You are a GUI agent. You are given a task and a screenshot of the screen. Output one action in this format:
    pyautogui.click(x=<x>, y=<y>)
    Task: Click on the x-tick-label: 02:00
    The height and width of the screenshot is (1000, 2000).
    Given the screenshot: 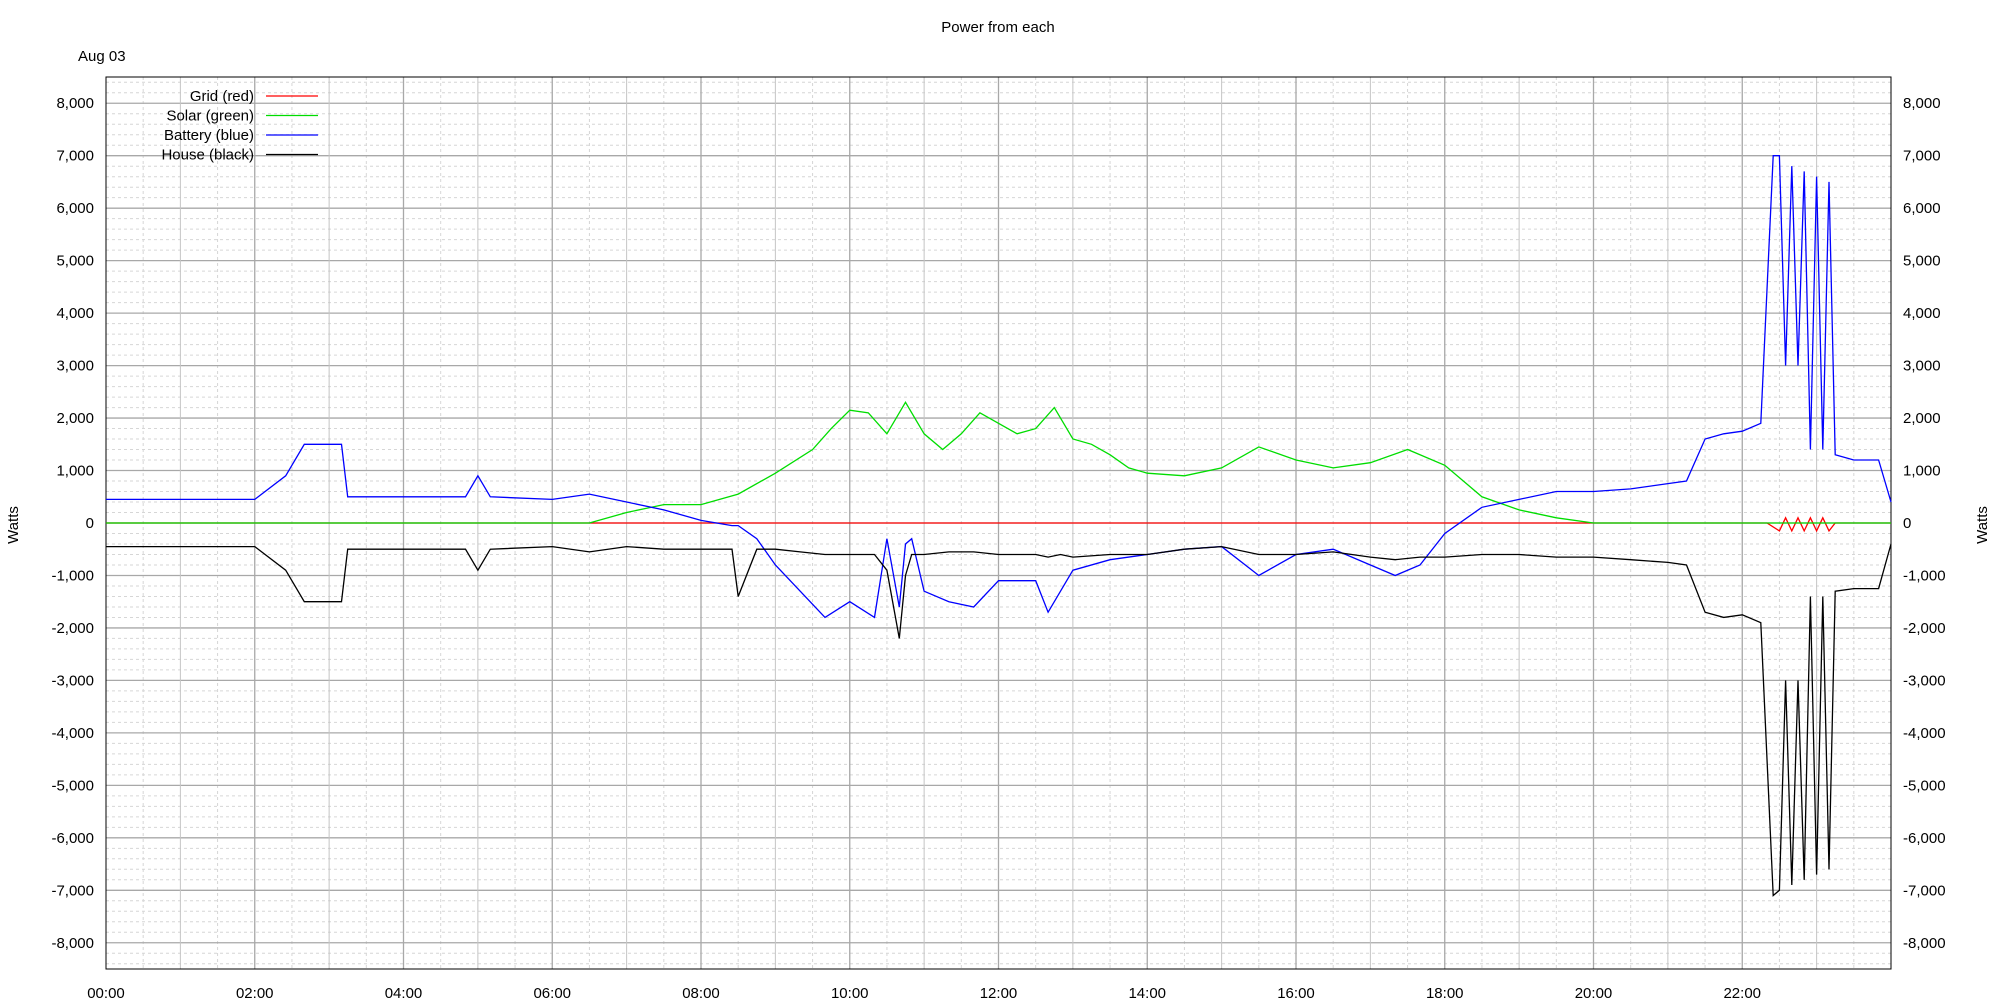 What is the action you would take?
    pyautogui.click(x=255, y=992)
    